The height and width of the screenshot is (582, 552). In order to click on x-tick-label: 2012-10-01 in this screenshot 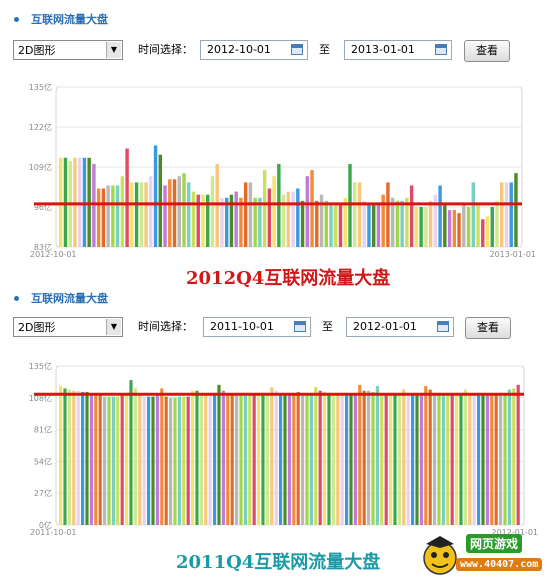, I will do `click(53, 254)`.